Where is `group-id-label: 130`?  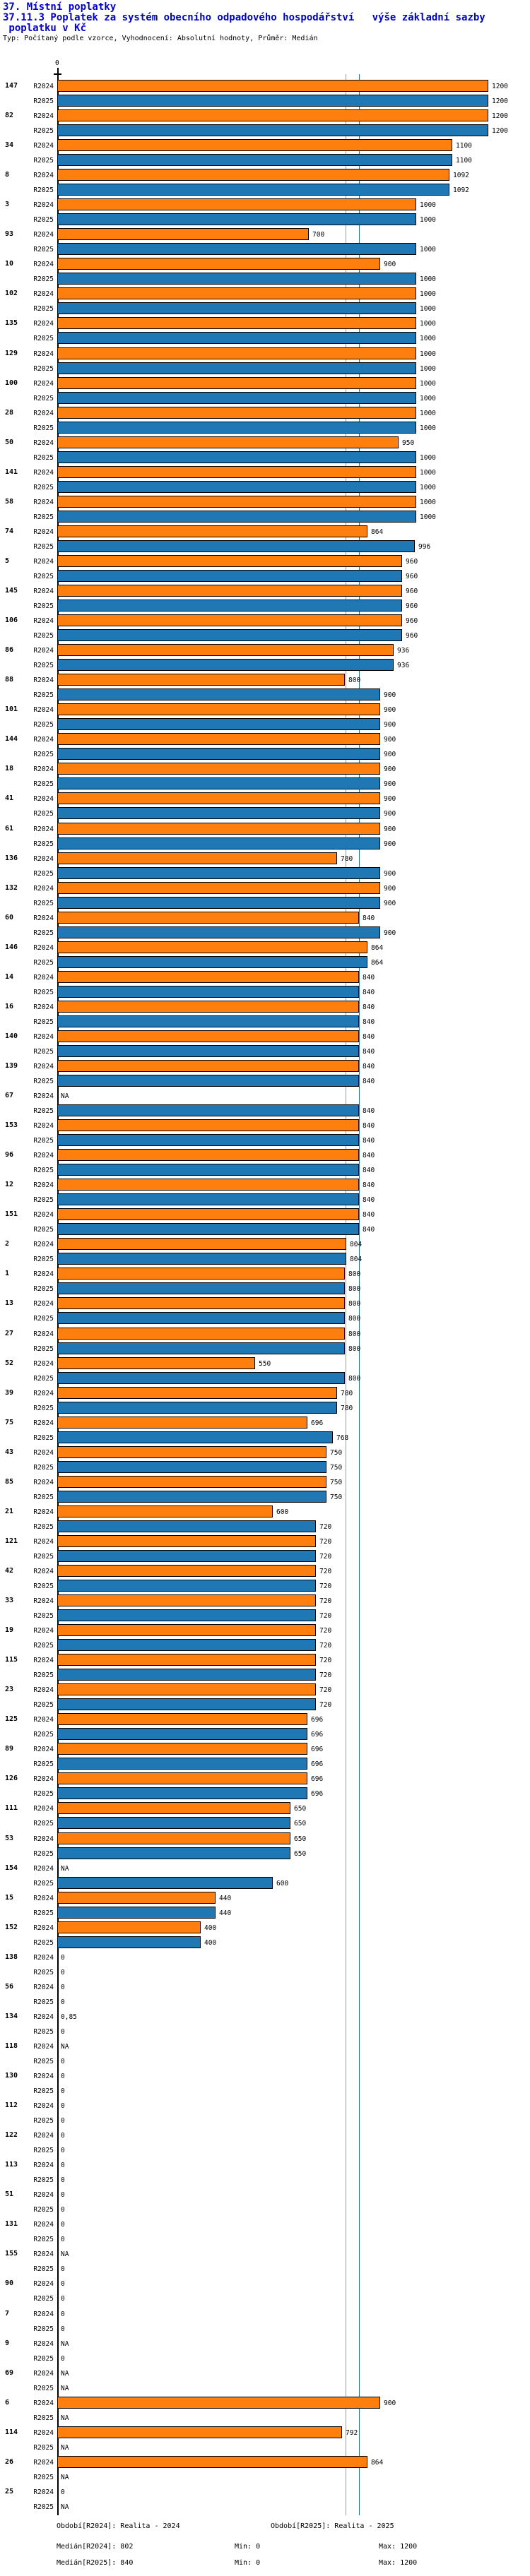 group-id-label: 130 is located at coordinates (11, 2076).